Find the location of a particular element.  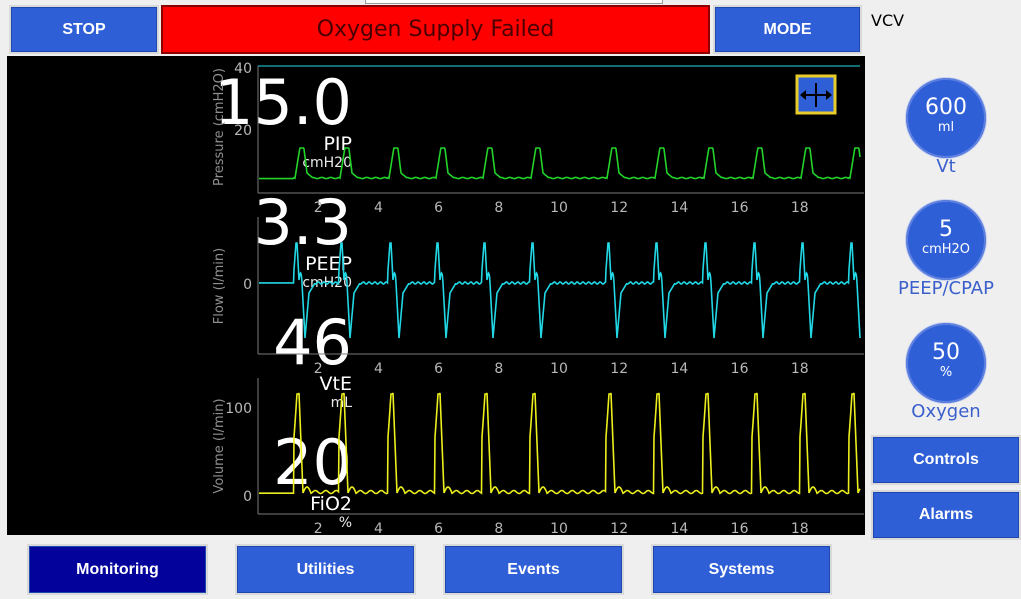

flow-xtick-6: 6 is located at coordinates (438, 369).